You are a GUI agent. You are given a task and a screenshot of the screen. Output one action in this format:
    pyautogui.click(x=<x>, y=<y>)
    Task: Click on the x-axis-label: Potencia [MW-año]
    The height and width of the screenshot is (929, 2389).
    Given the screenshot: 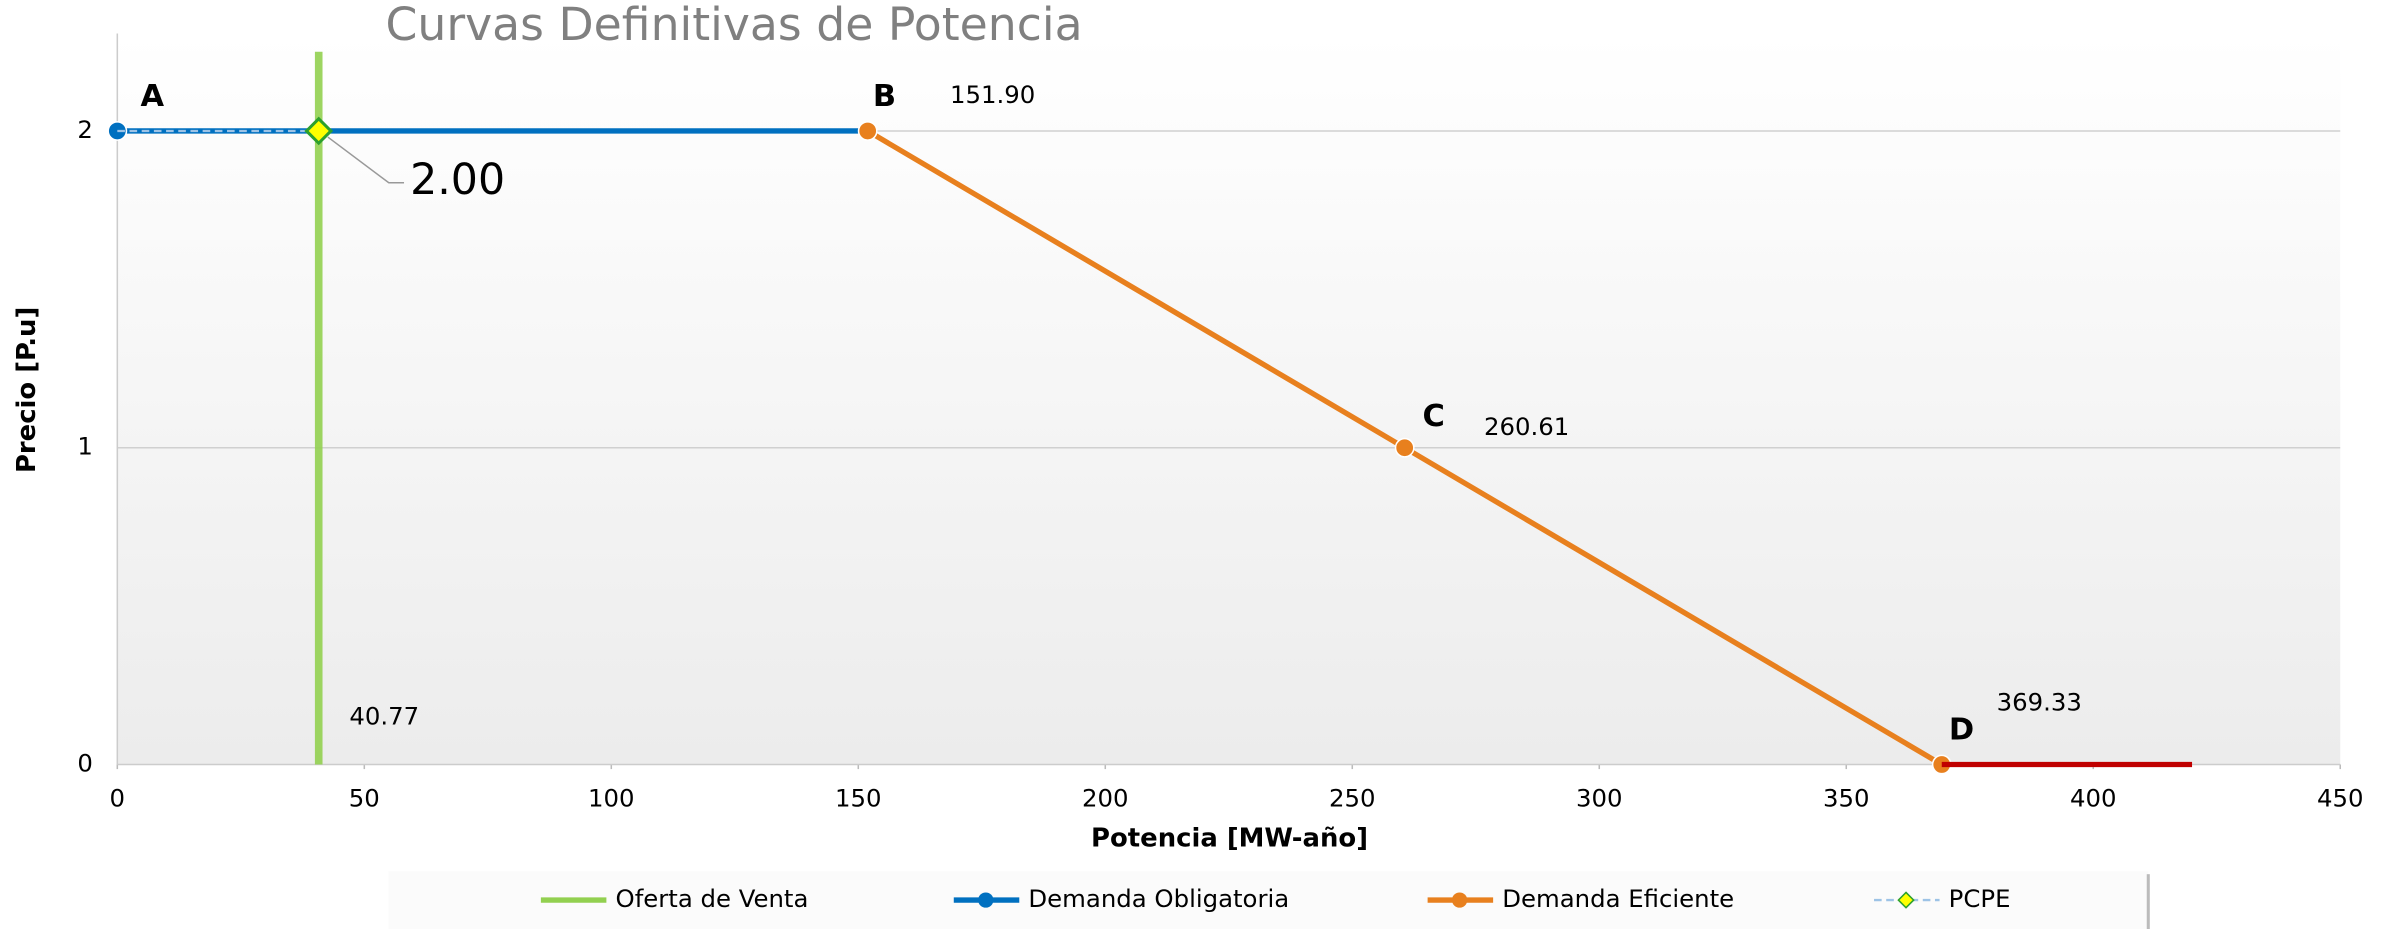 What is the action you would take?
    pyautogui.click(x=1229, y=839)
    